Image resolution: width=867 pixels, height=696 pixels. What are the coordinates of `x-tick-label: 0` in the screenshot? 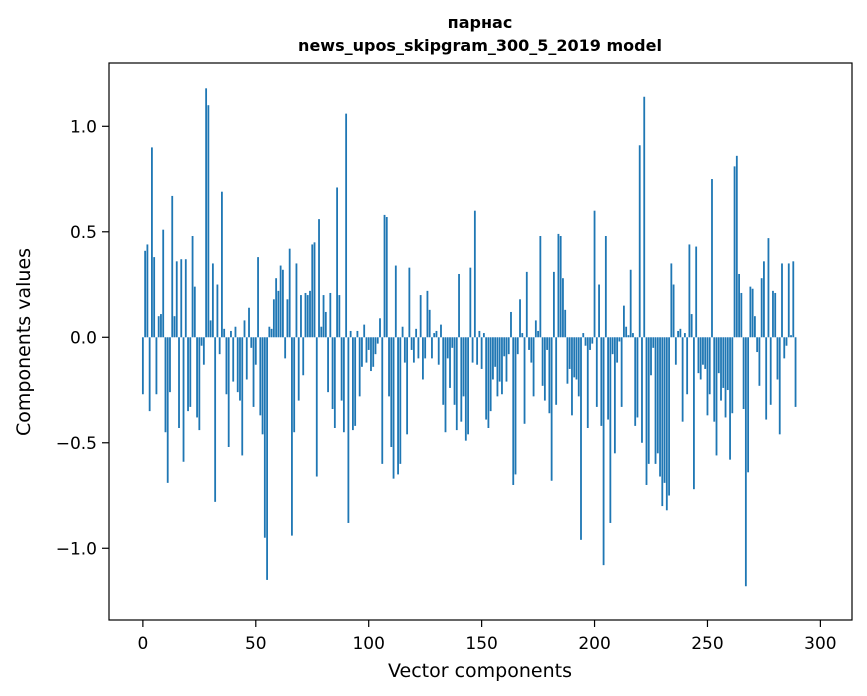 It's located at (142, 644).